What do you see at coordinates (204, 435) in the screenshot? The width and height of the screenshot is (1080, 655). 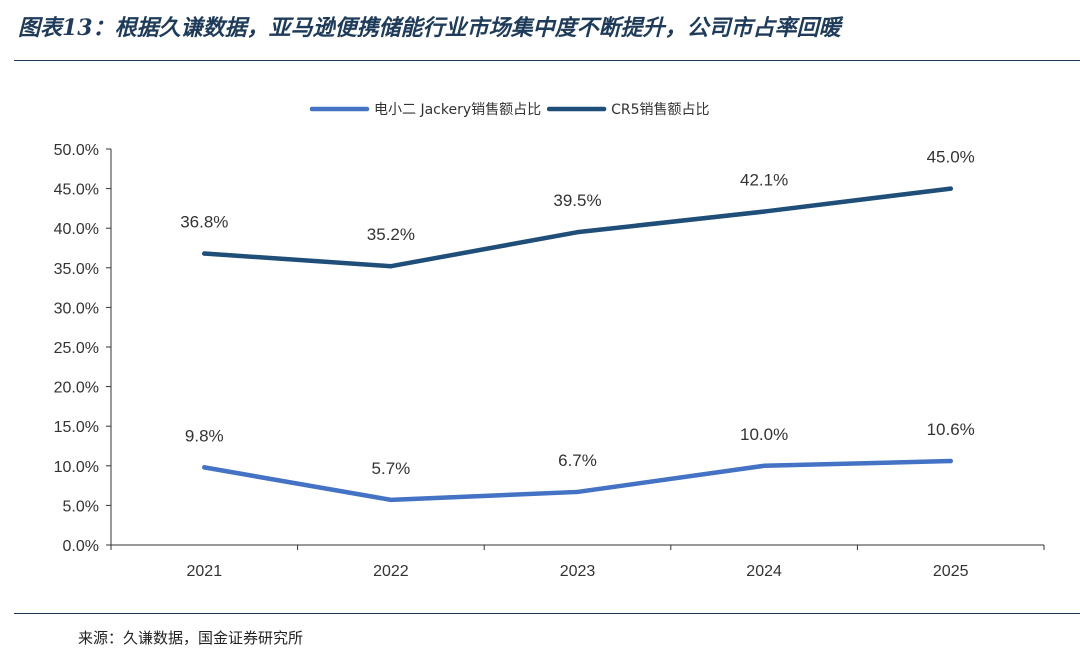 I see `data-label: 9.8%` at bounding box center [204, 435].